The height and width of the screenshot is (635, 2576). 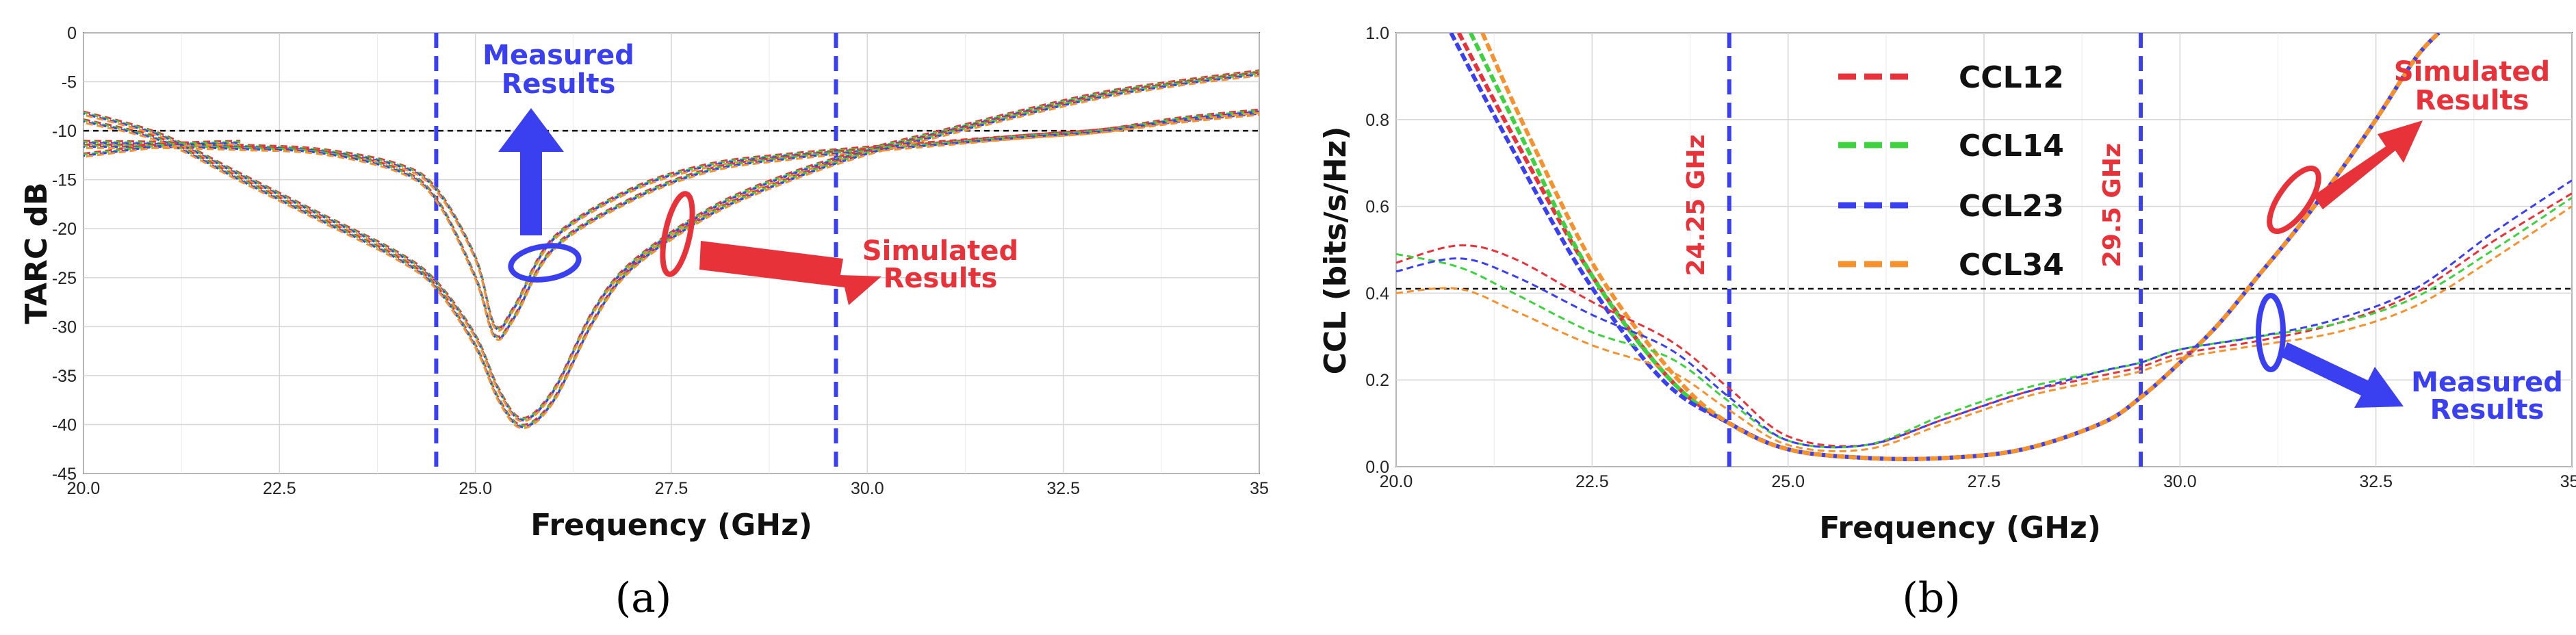 I want to click on panel-b-band-lines, so click(x=1935, y=250).